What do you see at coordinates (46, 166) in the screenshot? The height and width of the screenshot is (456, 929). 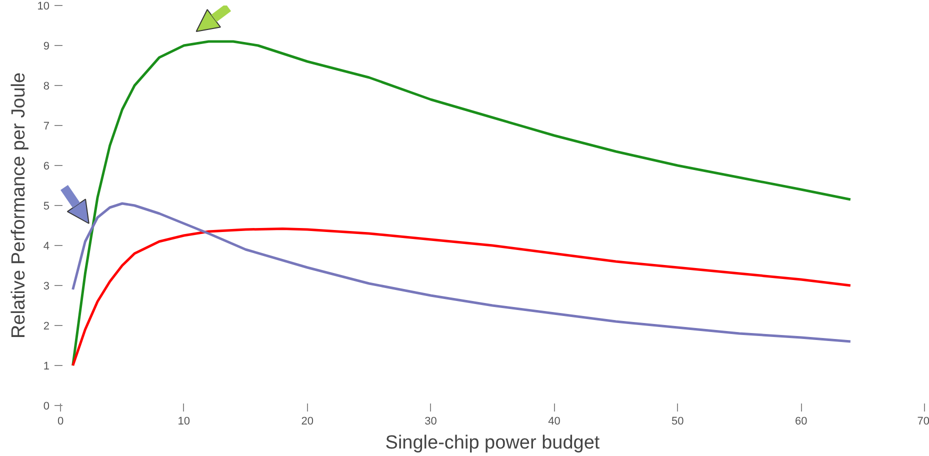 I see `y-tick-label: 6` at bounding box center [46, 166].